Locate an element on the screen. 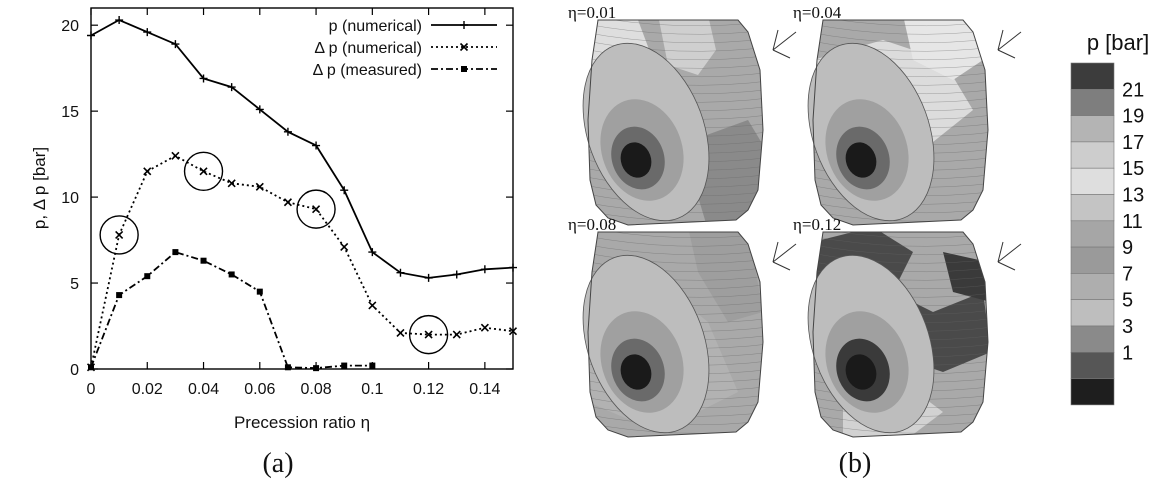 This screenshot has height=484, width=1175. x-tick-label: 0.12 is located at coordinates (428, 389).